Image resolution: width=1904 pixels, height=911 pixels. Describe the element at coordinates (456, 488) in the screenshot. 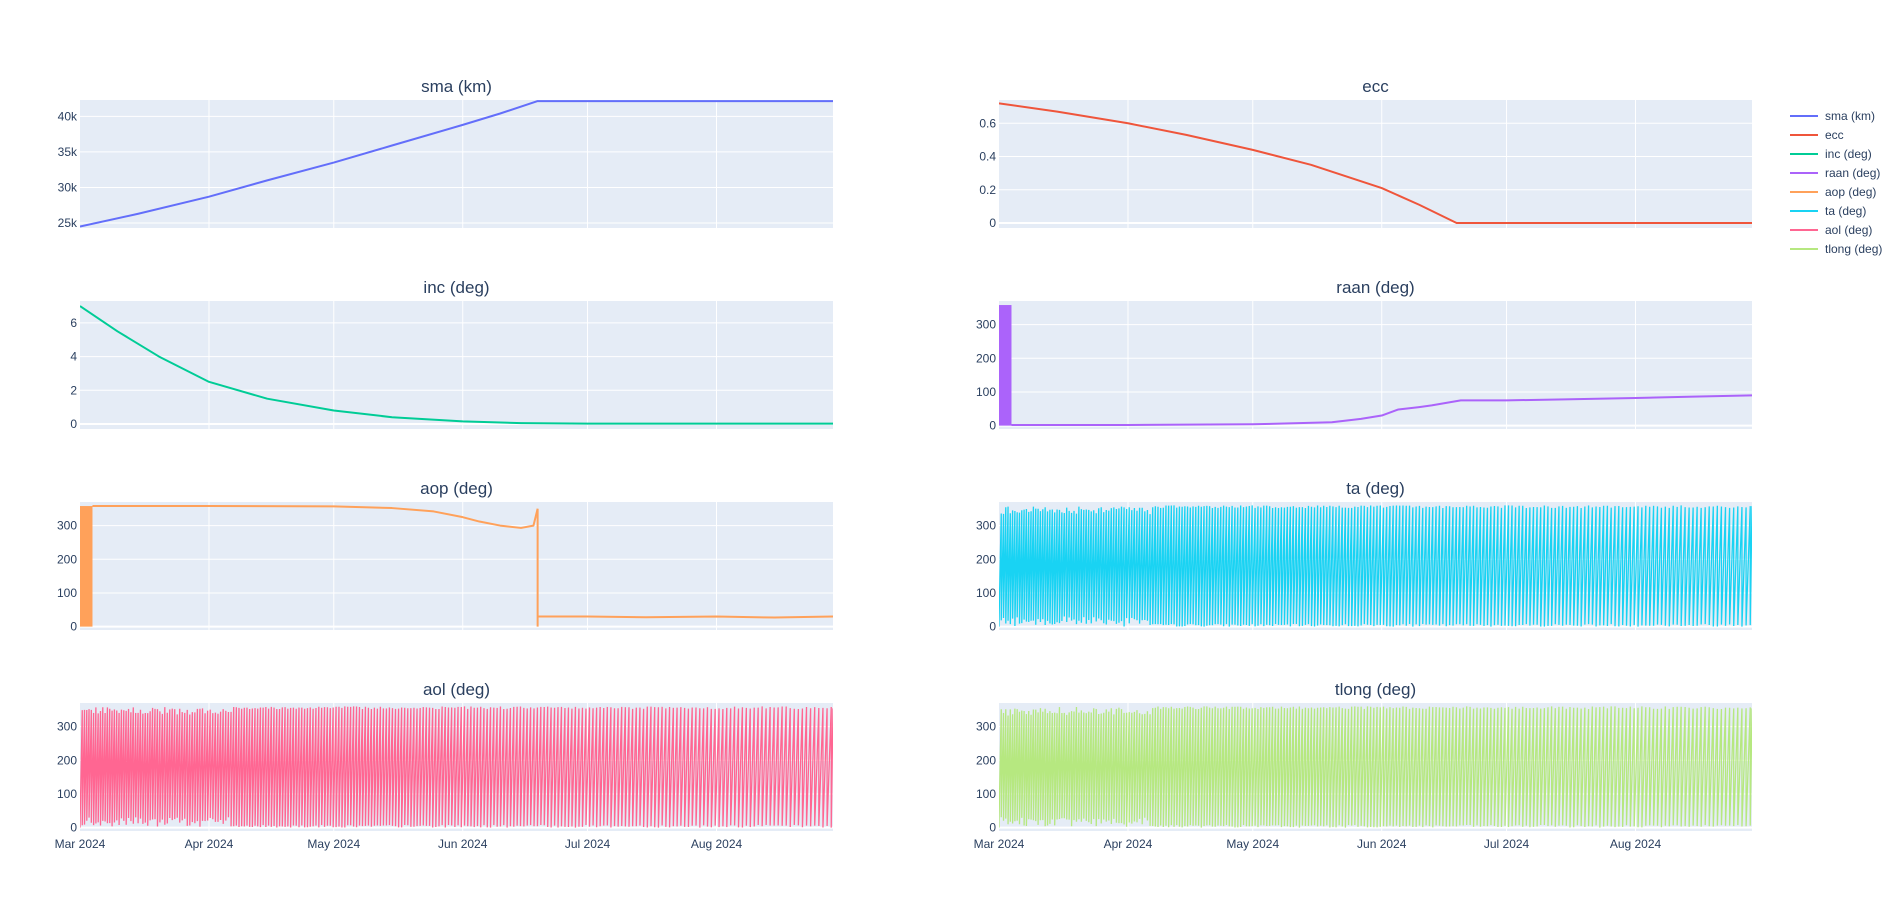

I see `subplot-title: aop (deg)` at that location.